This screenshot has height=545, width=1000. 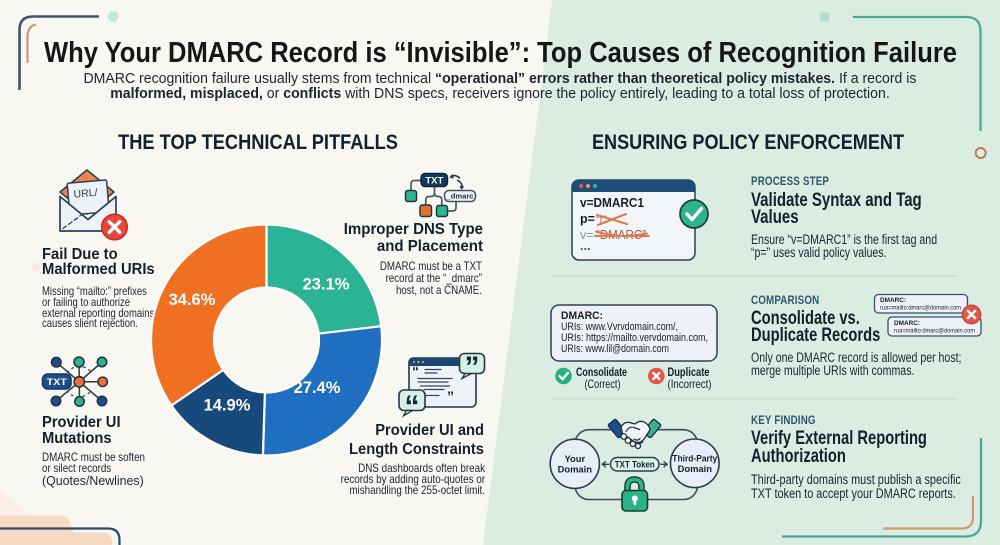 What do you see at coordinates (192, 300) in the screenshot?
I see `svg-text: 34.6%` at bounding box center [192, 300].